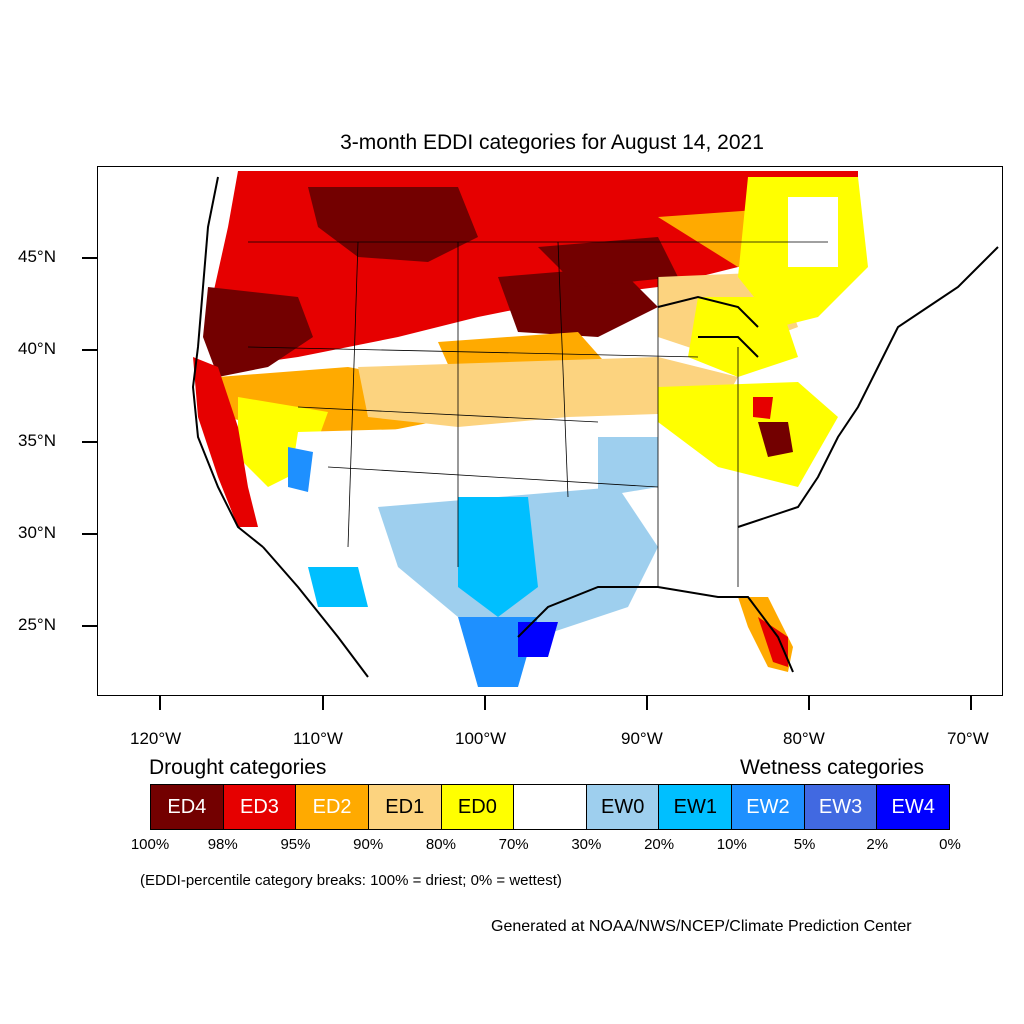 Image resolution: width=1024 pixels, height=1024 pixels. I want to click on drought-heading: Drought categories, so click(238, 767).